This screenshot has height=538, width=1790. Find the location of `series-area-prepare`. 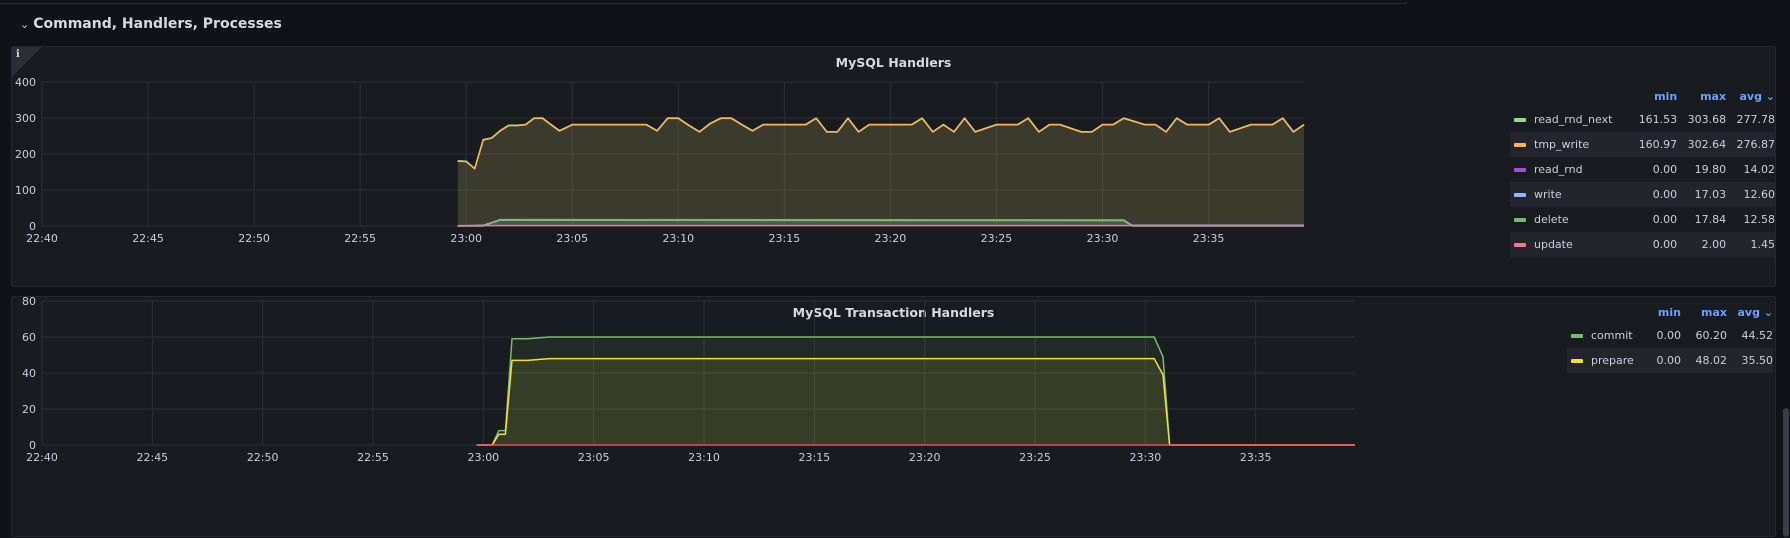

series-area-prepare is located at coordinates (916, 402).